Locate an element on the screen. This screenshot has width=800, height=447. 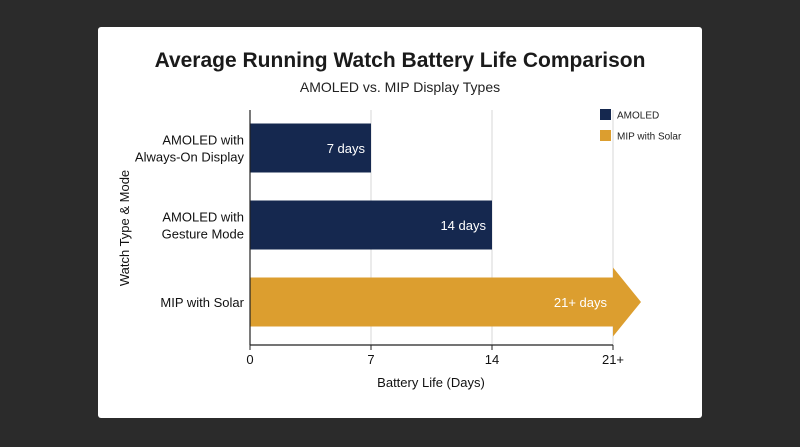
bar-value-label: 14 days is located at coordinates (463, 225).